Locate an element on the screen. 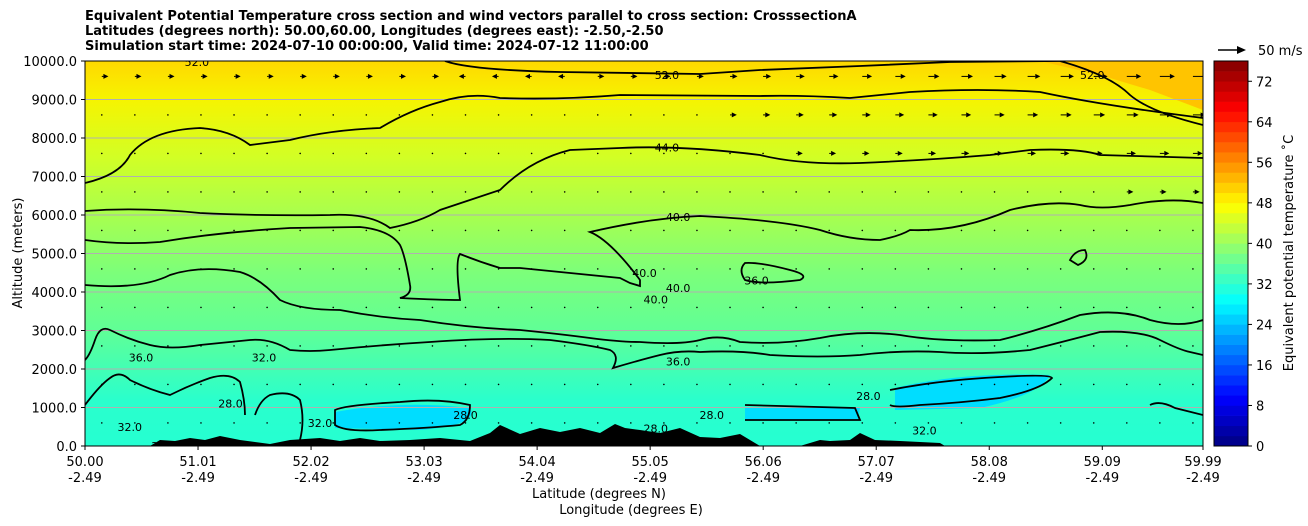  wind-key-arrow-head is located at coordinates (1241, 50).